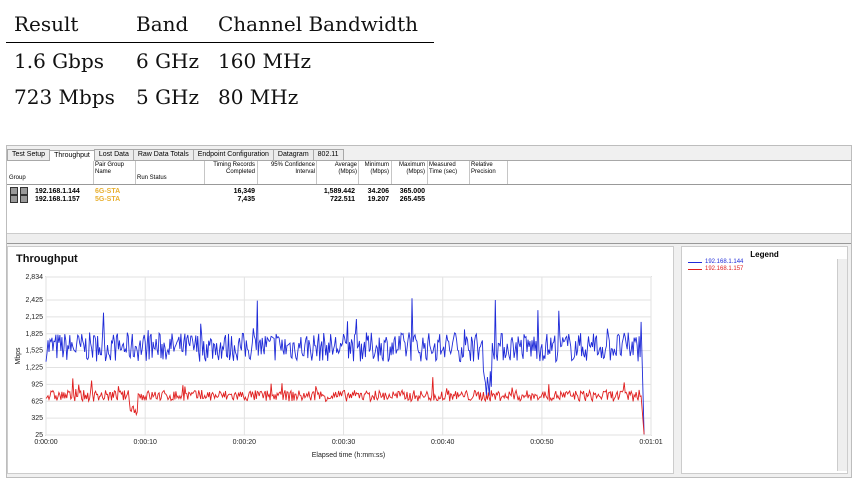 The image size is (858, 484). Describe the element at coordinates (57, 199) in the screenshot. I see `row-ip: 192.168.1.157` at that location.